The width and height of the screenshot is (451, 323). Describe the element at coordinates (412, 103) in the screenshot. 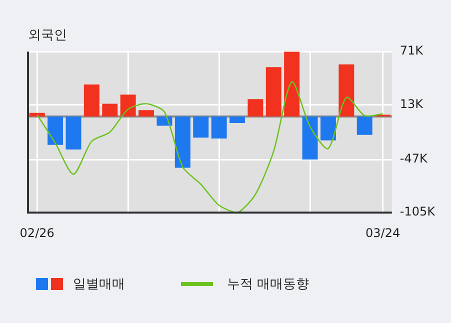

I see `y-tick-label: 13K` at that location.